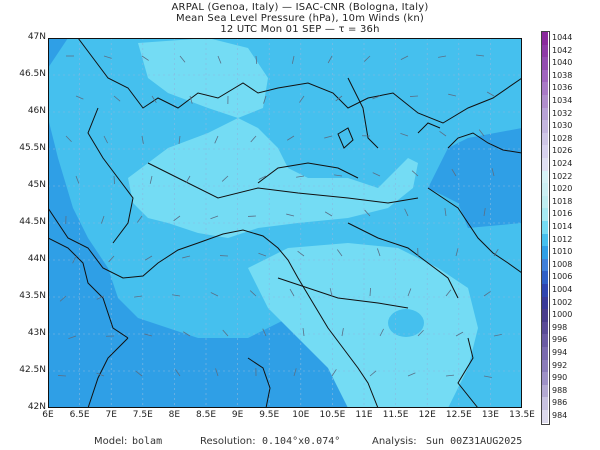  What do you see at coordinates (427, 415) in the screenshot?
I see `longitude-label: 12E` at bounding box center [427, 415].